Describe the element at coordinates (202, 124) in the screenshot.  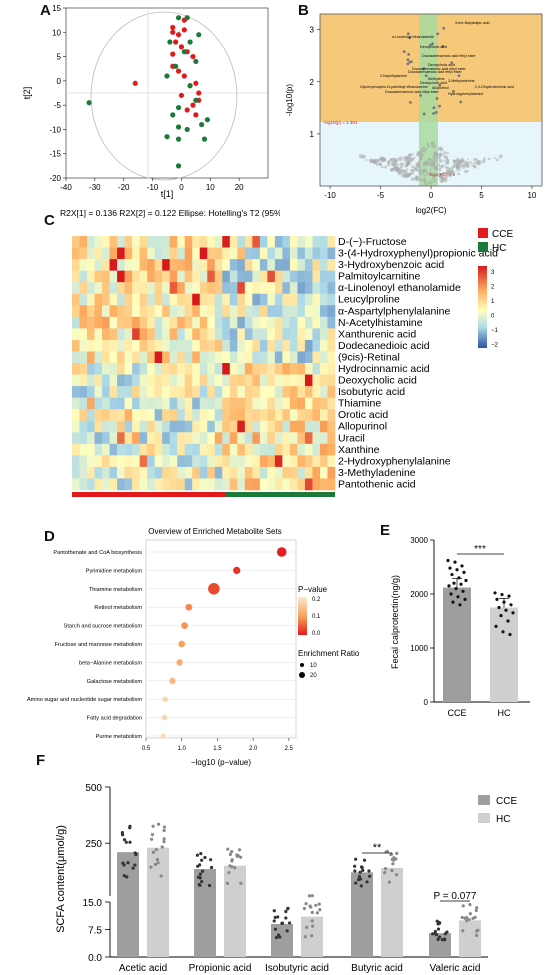
I see `hc-point` at that location.